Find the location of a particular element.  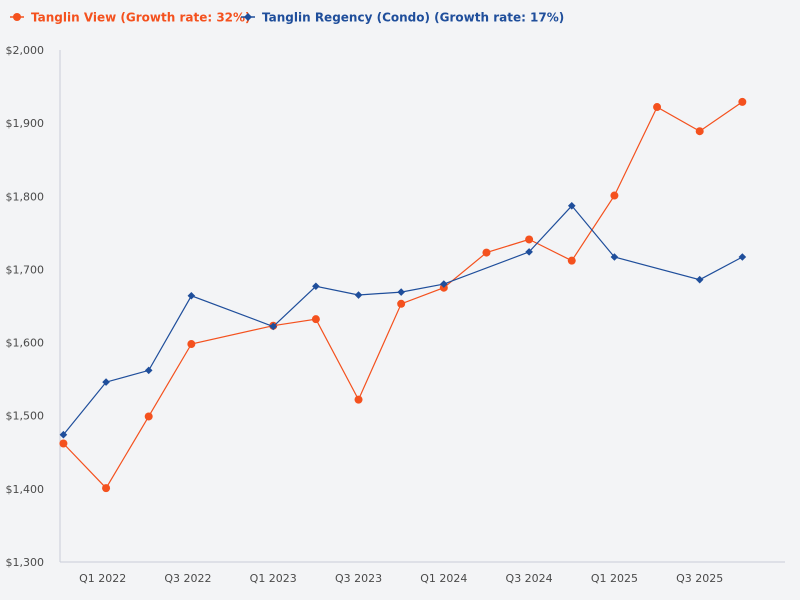

x-tick-label: Q1 2024 is located at coordinates (443, 578).